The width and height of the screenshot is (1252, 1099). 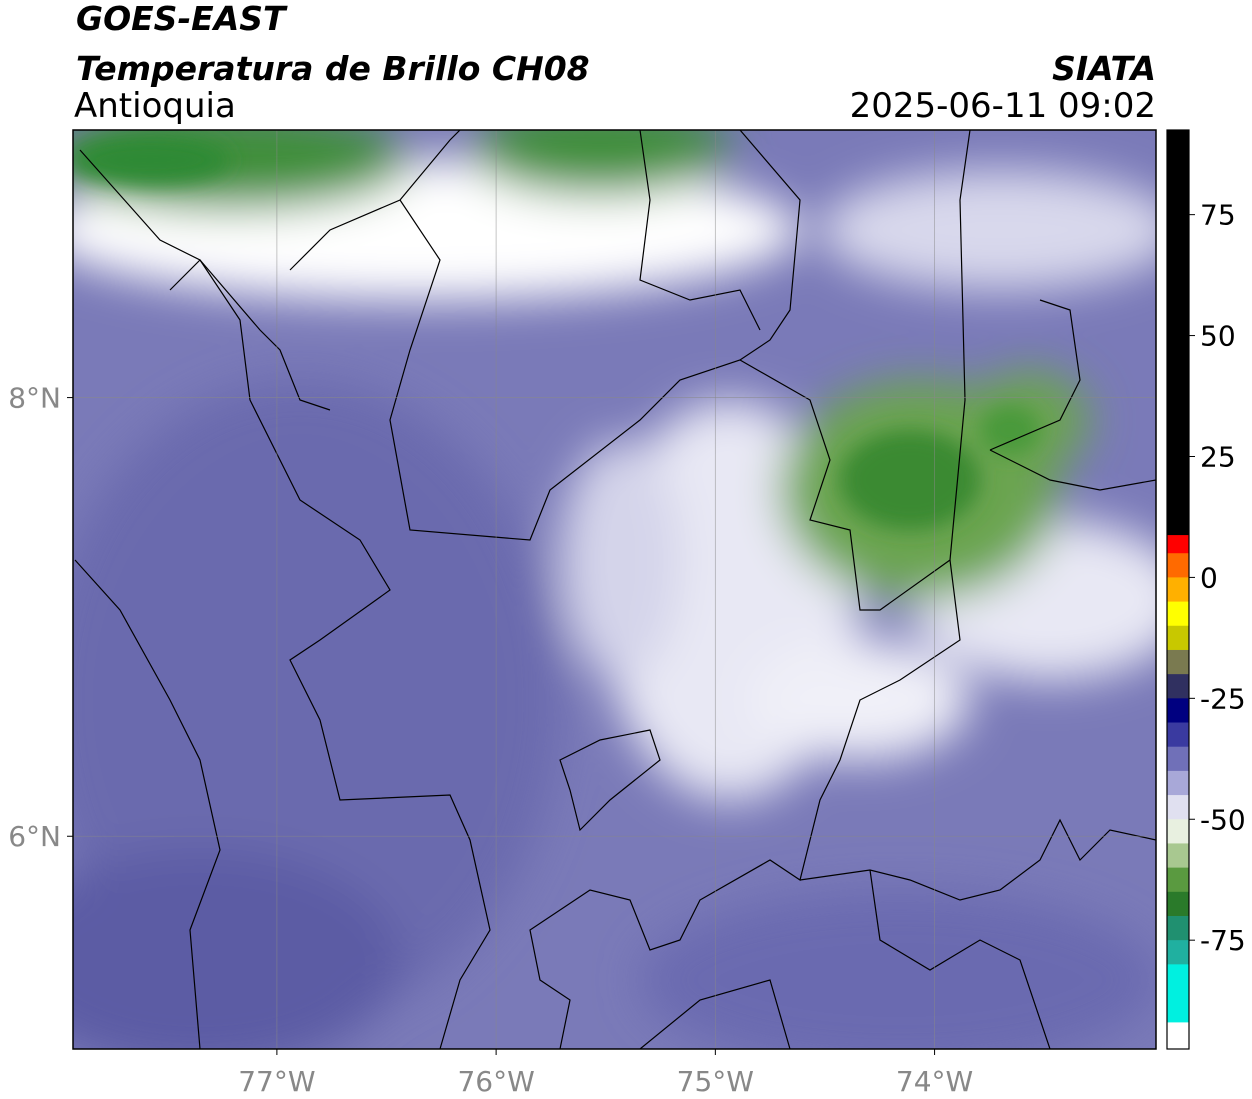 I want to click on datetime: 2025-06-11 09:02, so click(x=1003, y=106).